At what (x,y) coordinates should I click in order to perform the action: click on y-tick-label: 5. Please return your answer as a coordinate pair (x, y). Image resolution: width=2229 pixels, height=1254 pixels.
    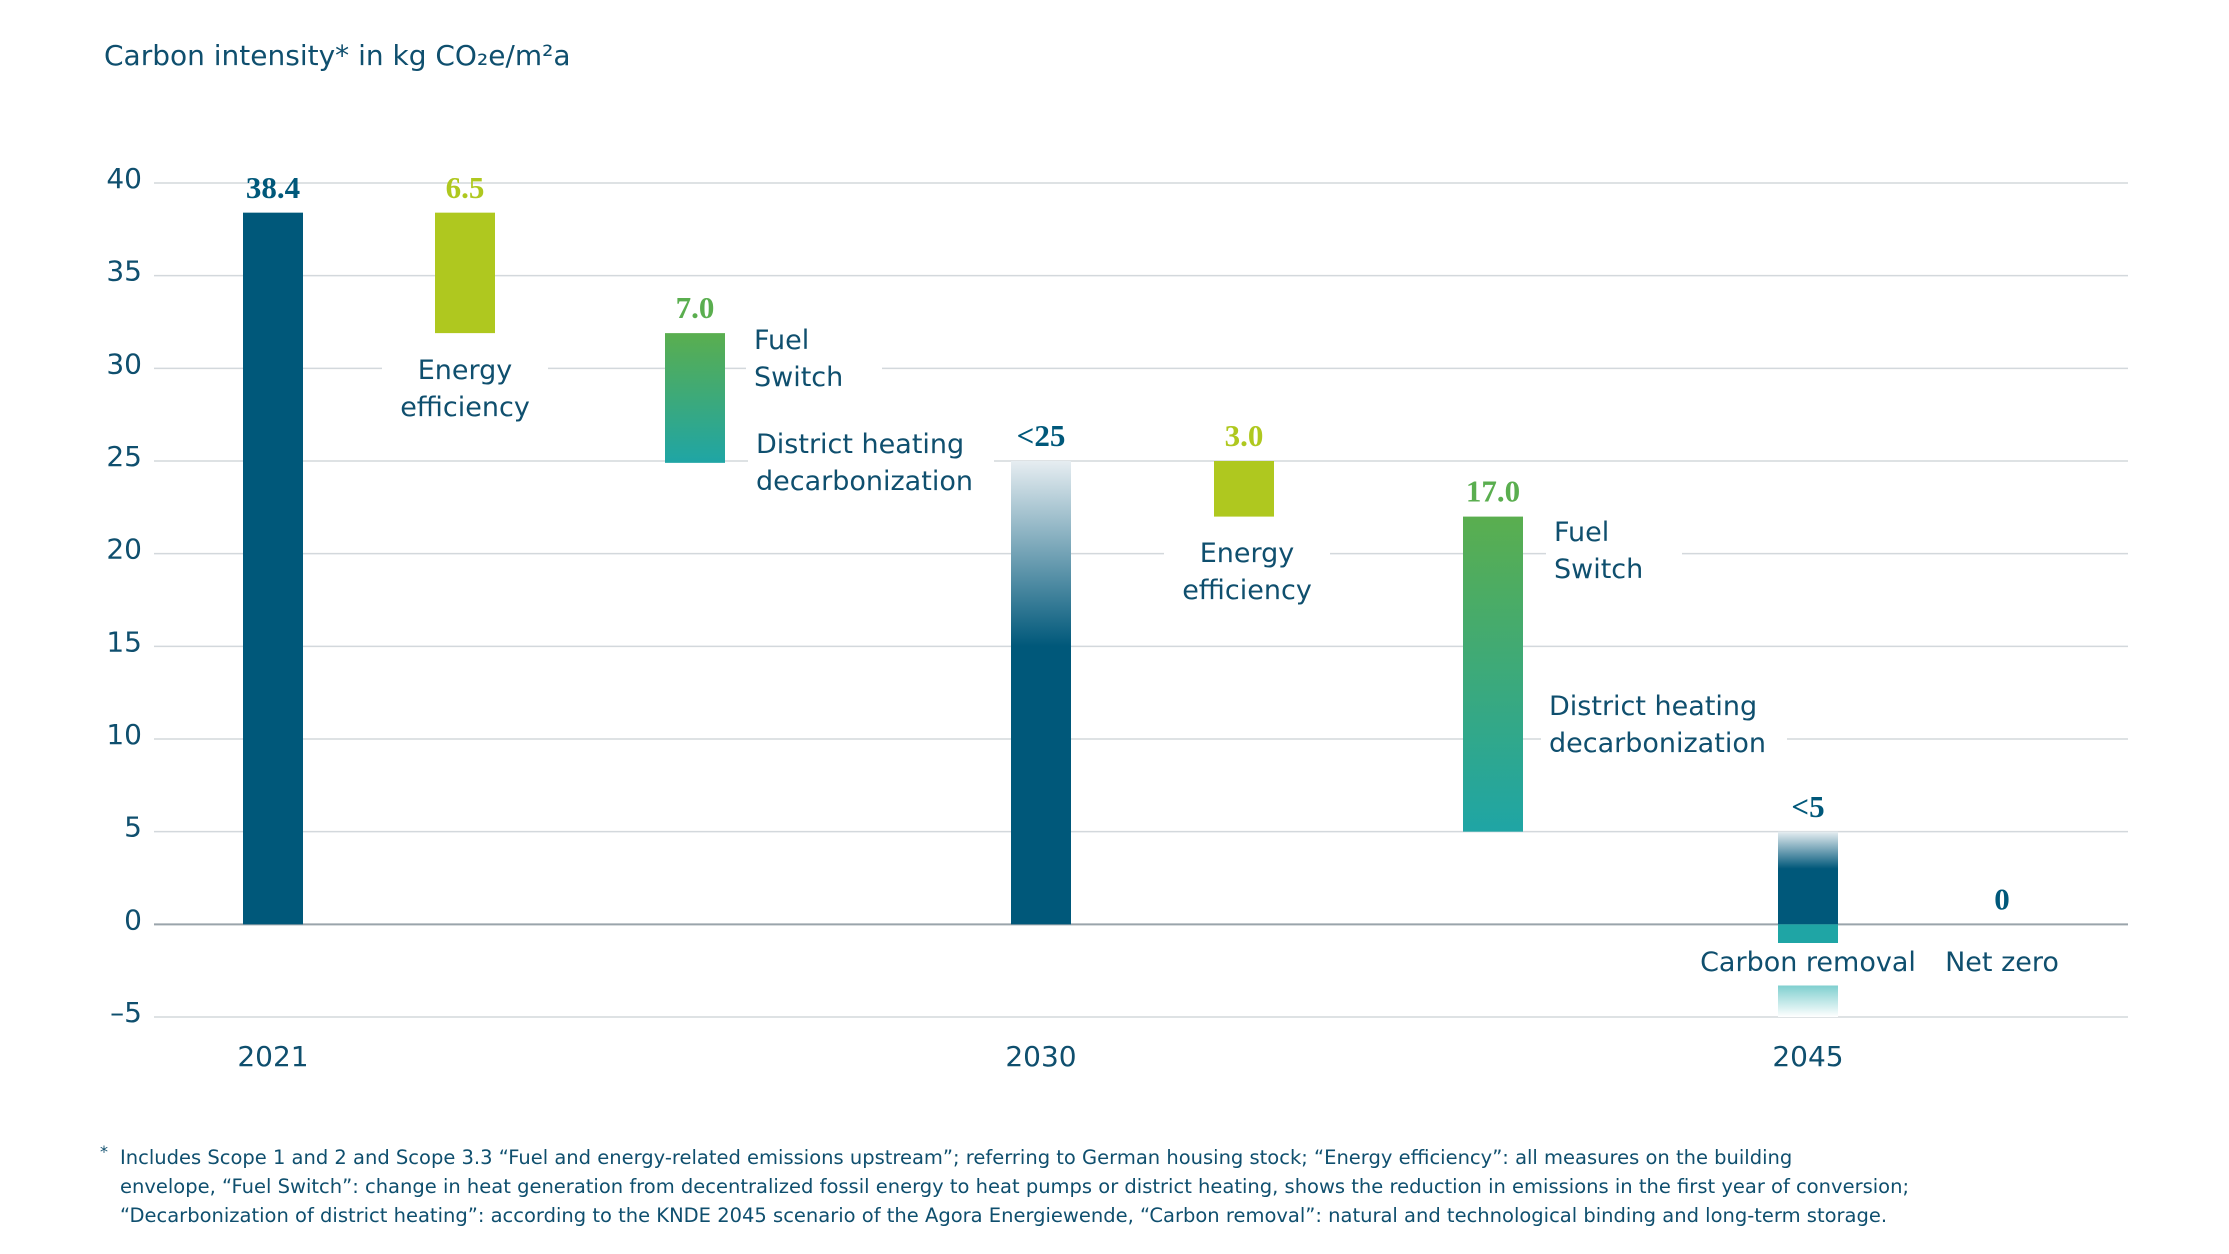
    Looking at the image, I should click on (133, 827).